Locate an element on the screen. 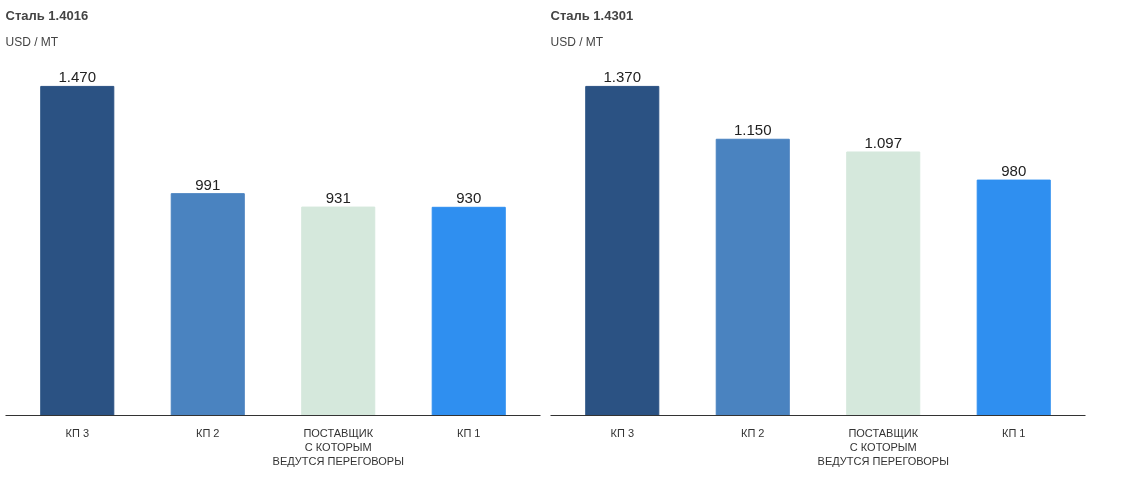 Image resolution: width=1131 pixels, height=479 pixels. data-label: 1.097 is located at coordinates (883, 142).